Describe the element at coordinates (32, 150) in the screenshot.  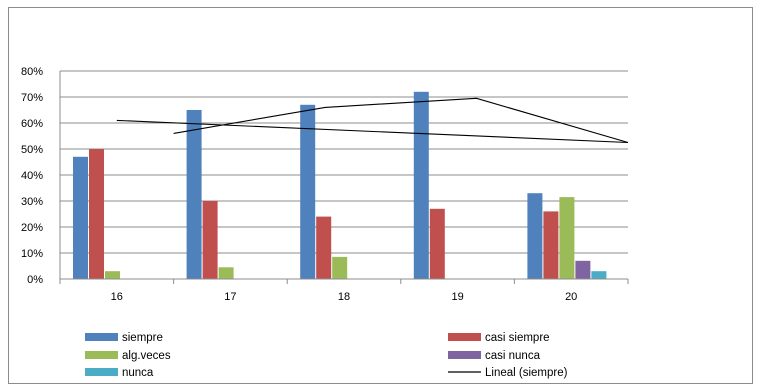
I see `y-tick-label: 50%` at that location.